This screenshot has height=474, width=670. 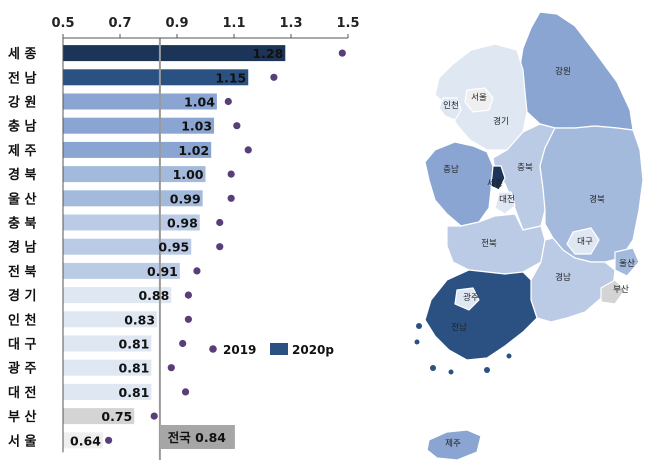 What do you see at coordinates (188, 174) in the screenshot?
I see `bar-value-label: 1.00` at bounding box center [188, 174].